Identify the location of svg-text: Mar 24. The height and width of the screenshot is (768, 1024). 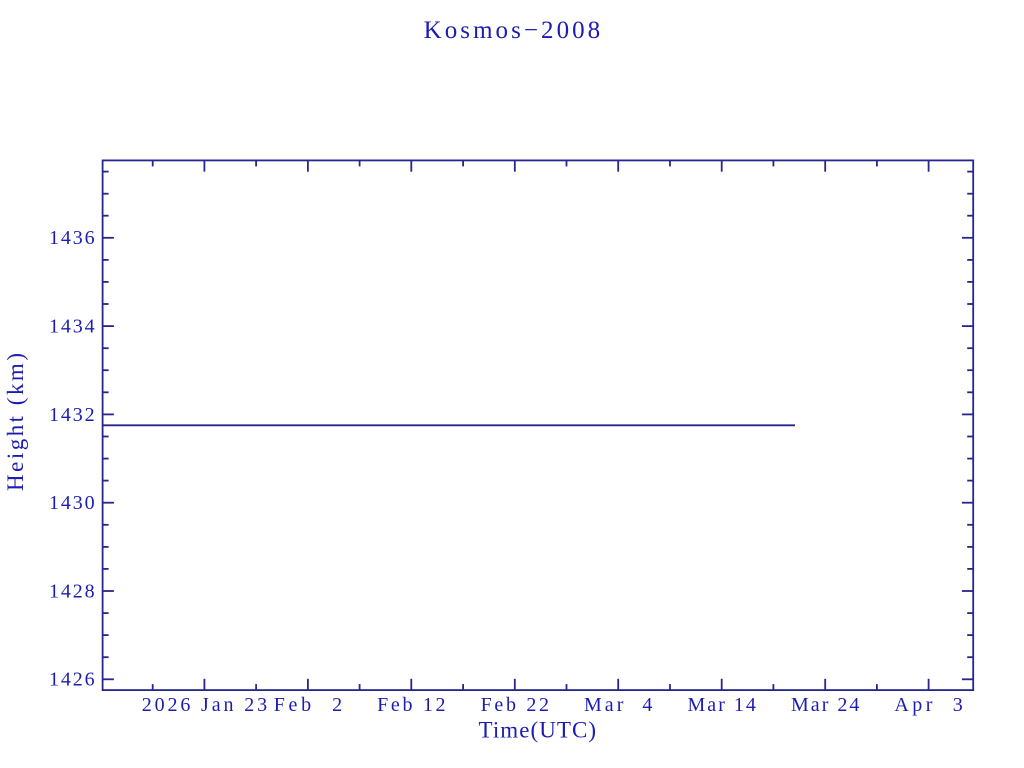
(825, 705).